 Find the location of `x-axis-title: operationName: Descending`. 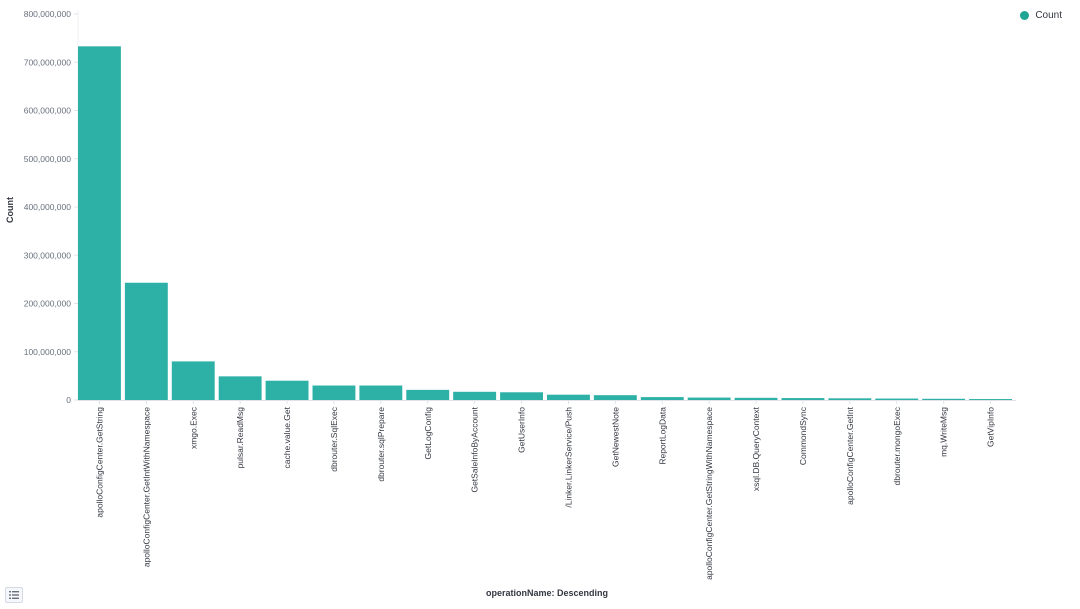

x-axis-title: operationName: Descending is located at coordinates (547, 593).